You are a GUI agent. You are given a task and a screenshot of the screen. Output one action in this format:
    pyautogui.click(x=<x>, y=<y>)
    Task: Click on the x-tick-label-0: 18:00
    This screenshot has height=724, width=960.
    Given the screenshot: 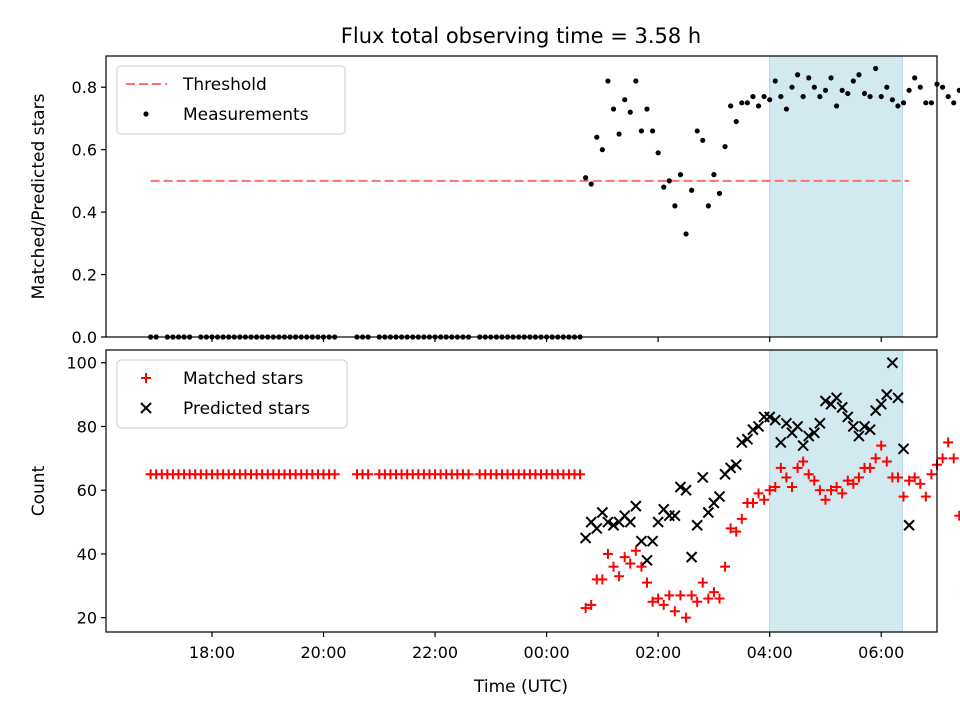 What is the action you would take?
    pyautogui.click(x=212, y=652)
    